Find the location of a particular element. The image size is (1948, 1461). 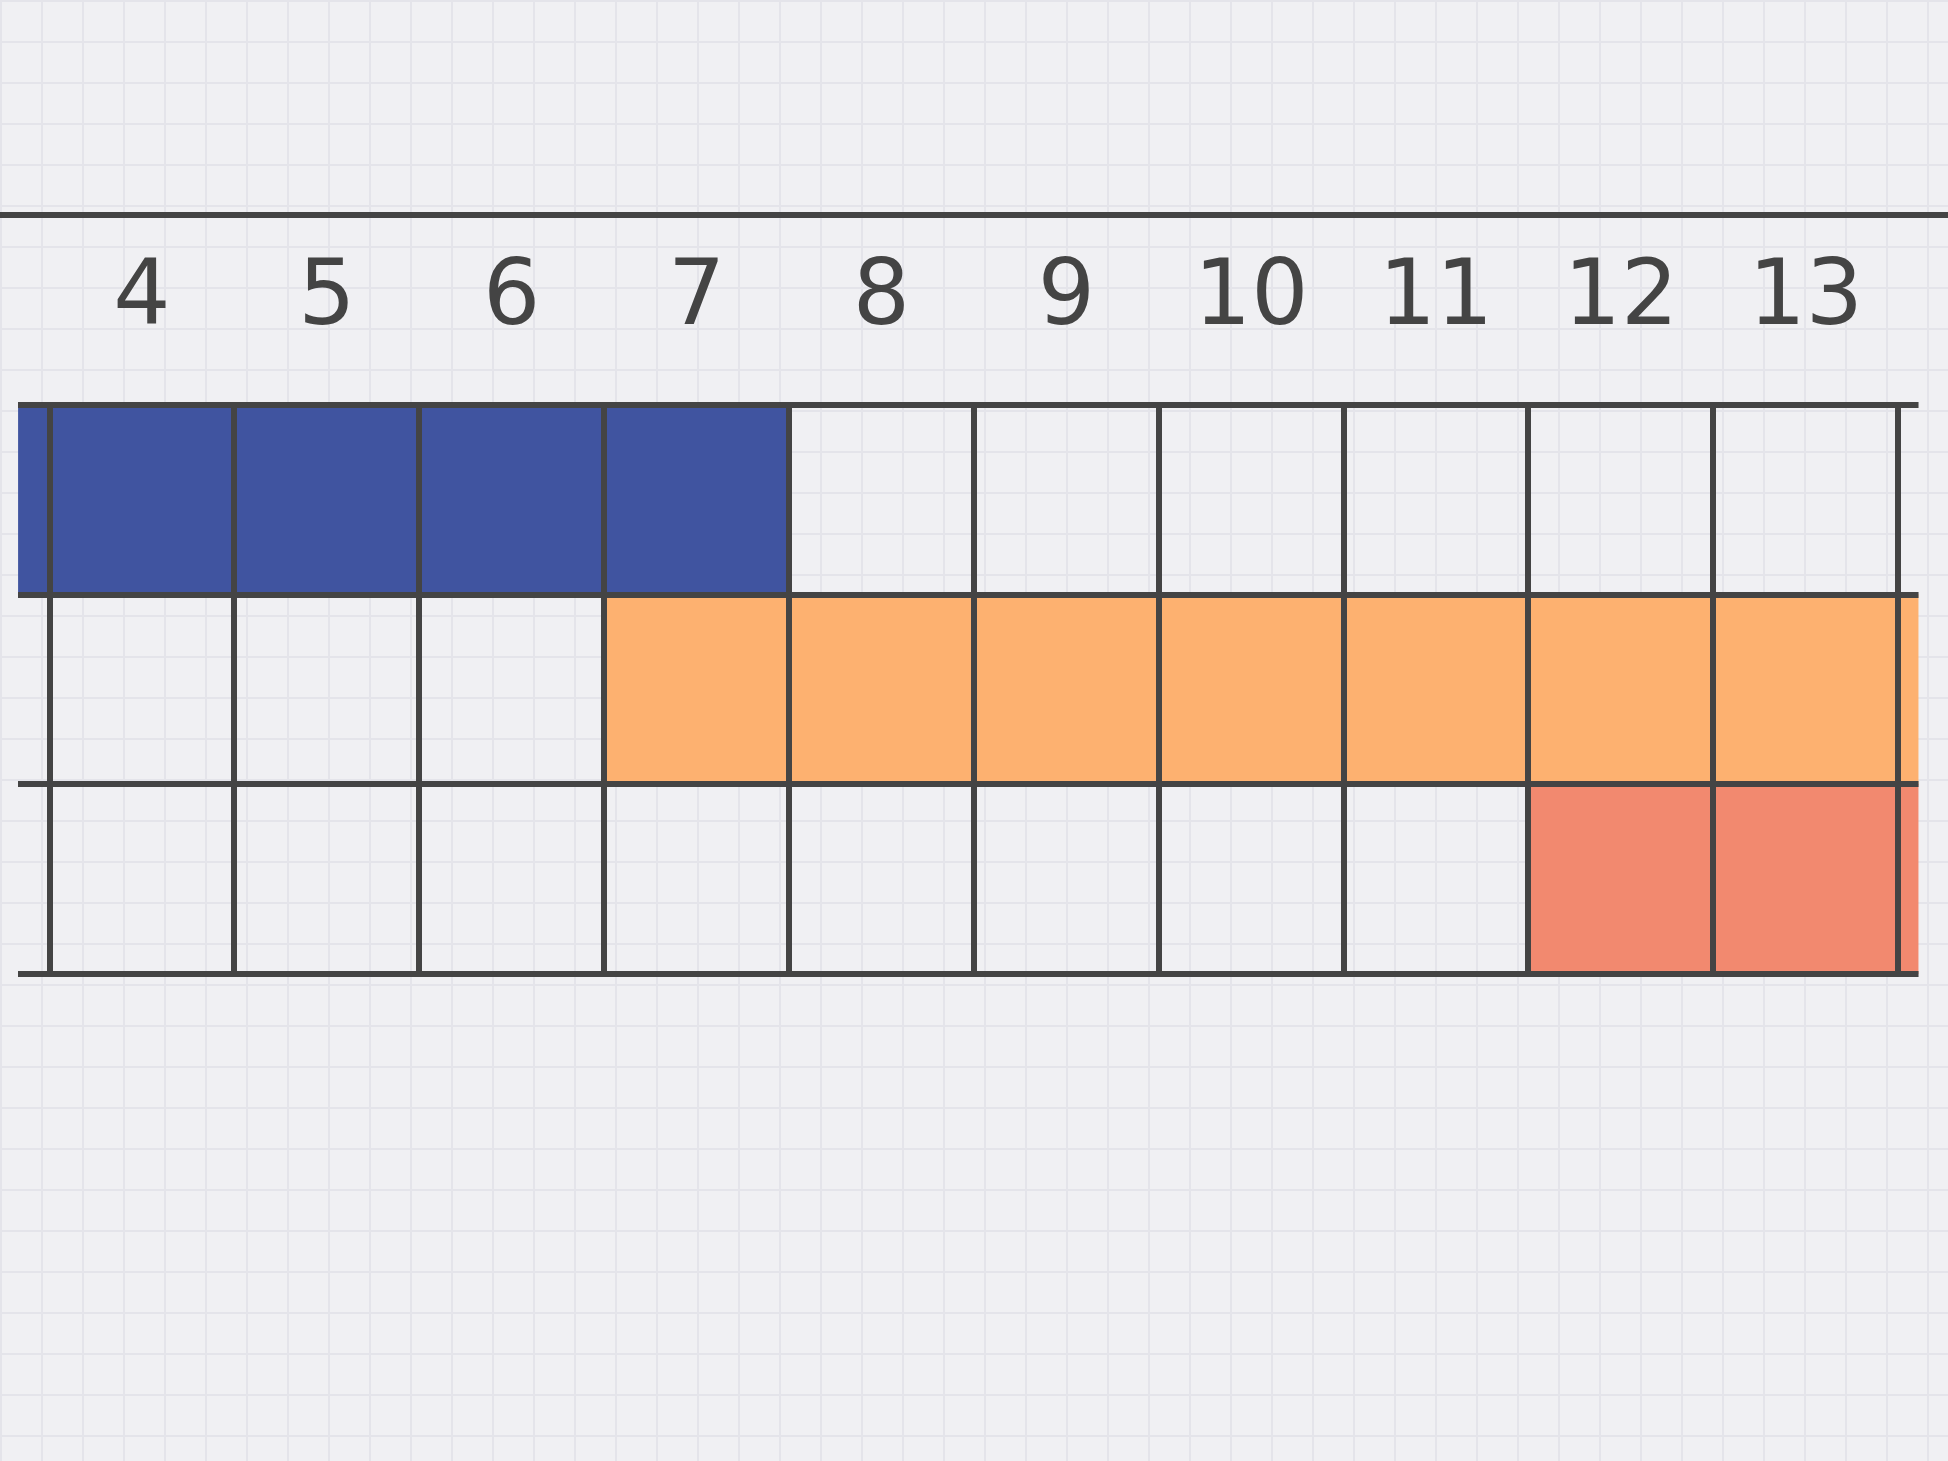

x-tick-label: 12 is located at coordinates (1621, 293).